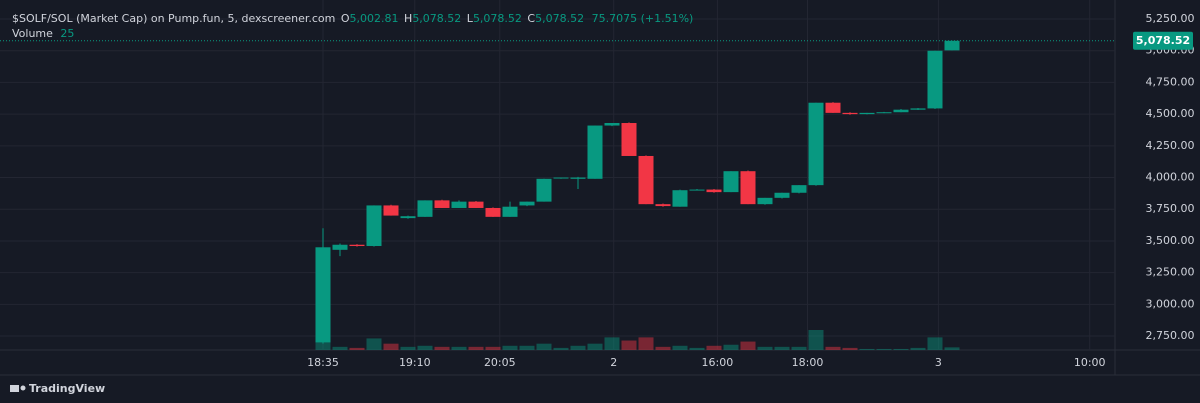 The image size is (1200, 403). What do you see at coordinates (32, 33) in the screenshot?
I see `volume-label: Volume` at bounding box center [32, 33].